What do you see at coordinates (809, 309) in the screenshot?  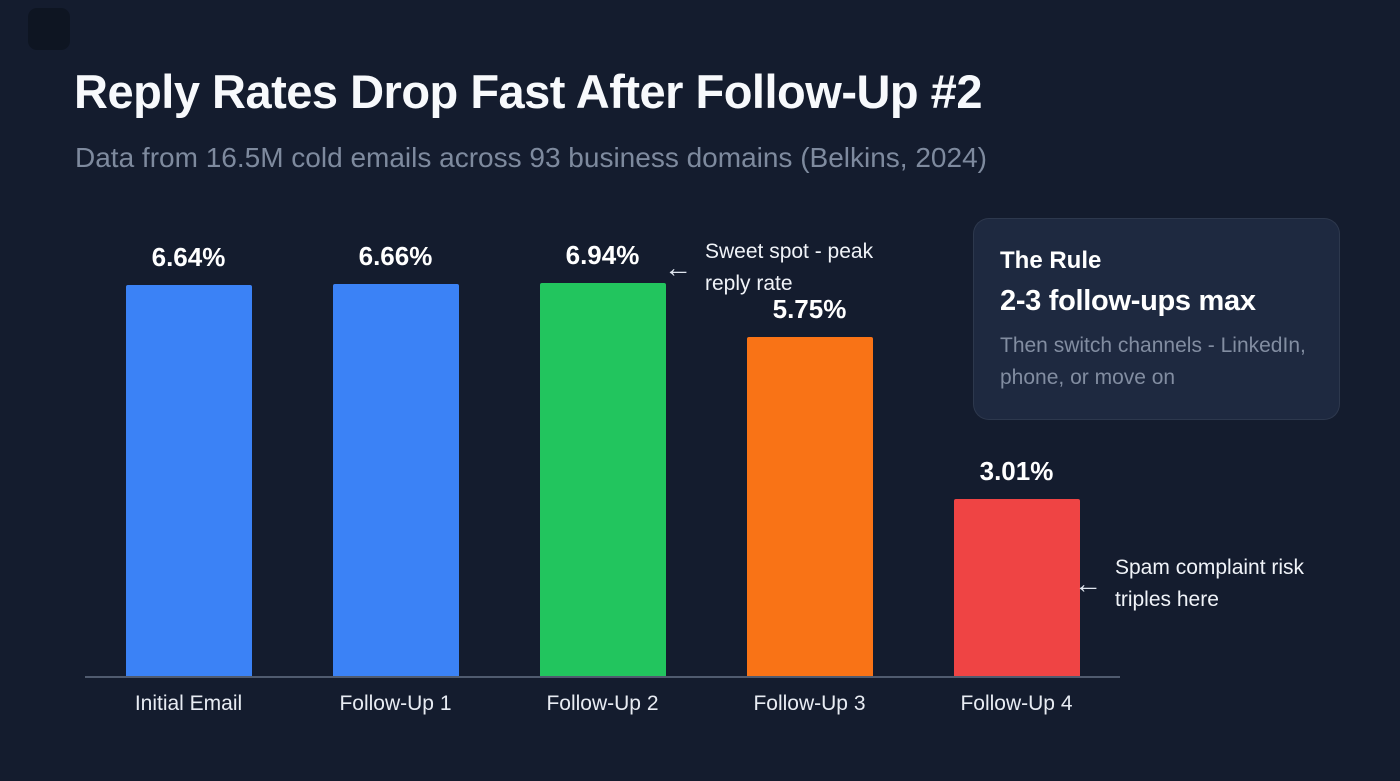 I see `bar-value-label: 5.75%` at bounding box center [809, 309].